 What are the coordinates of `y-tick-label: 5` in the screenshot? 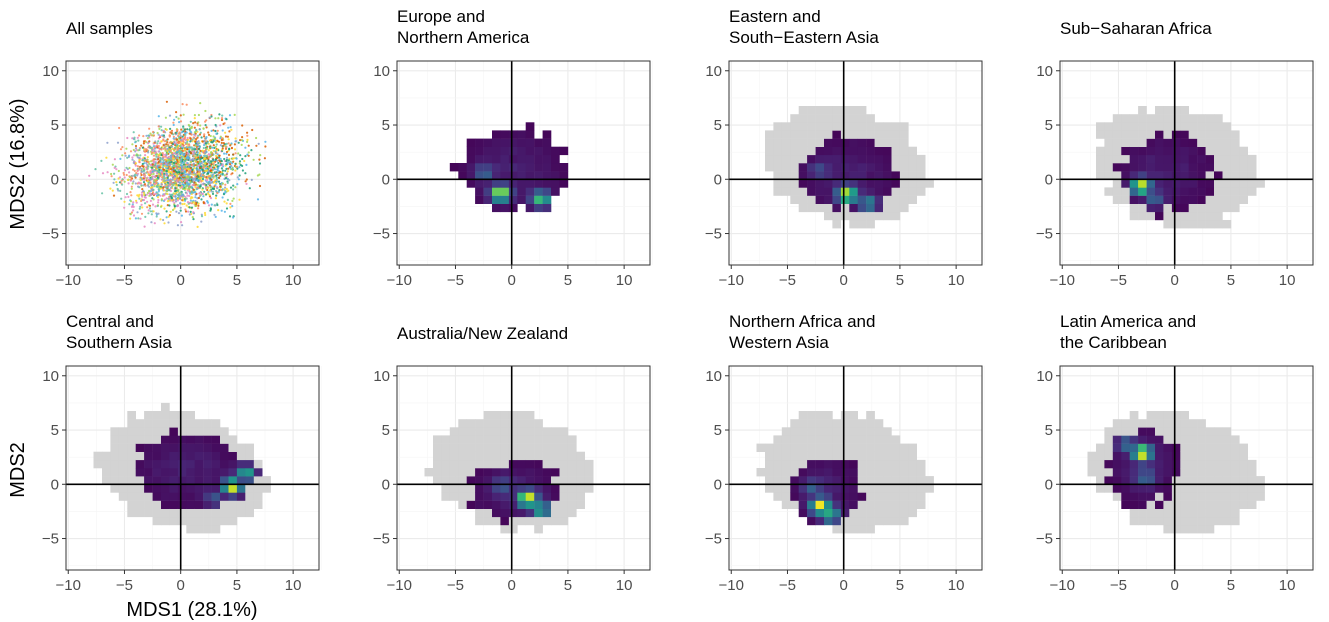 It's located at (718, 430).